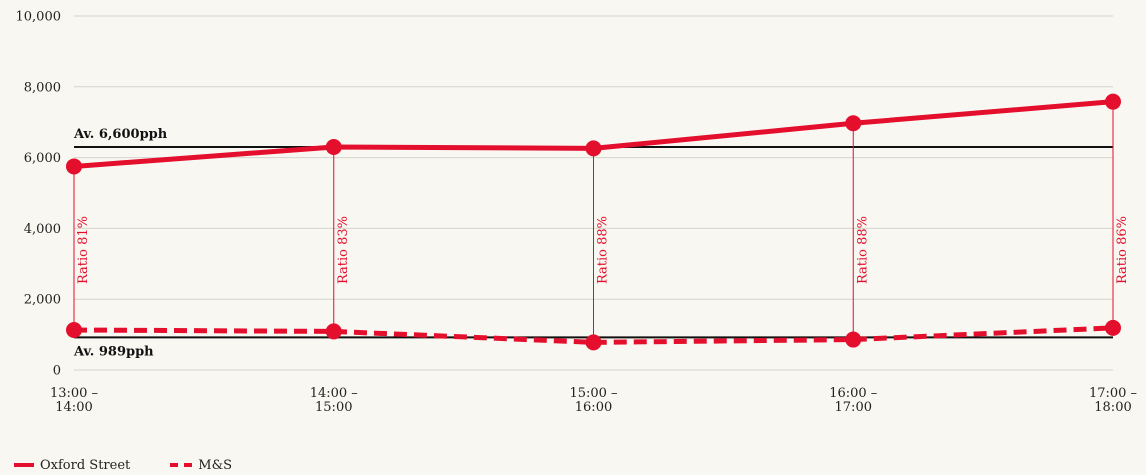 Image resolution: width=1146 pixels, height=475 pixels. Describe the element at coordinates (24, 465) in the screenshot. I see `legend-swatch-solid` at that location.